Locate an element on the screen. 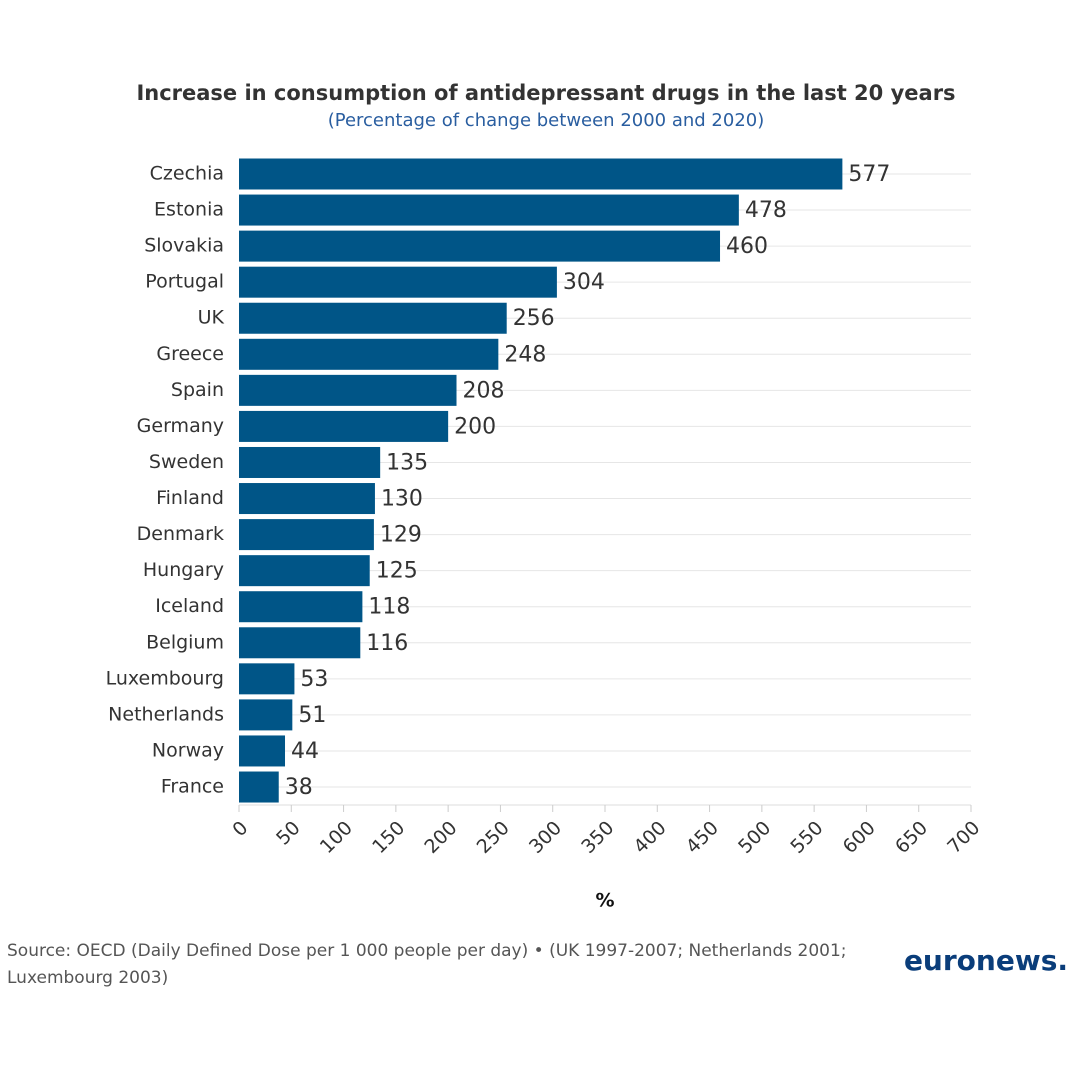  value-label: 208 is located at coordinates (484, 390).